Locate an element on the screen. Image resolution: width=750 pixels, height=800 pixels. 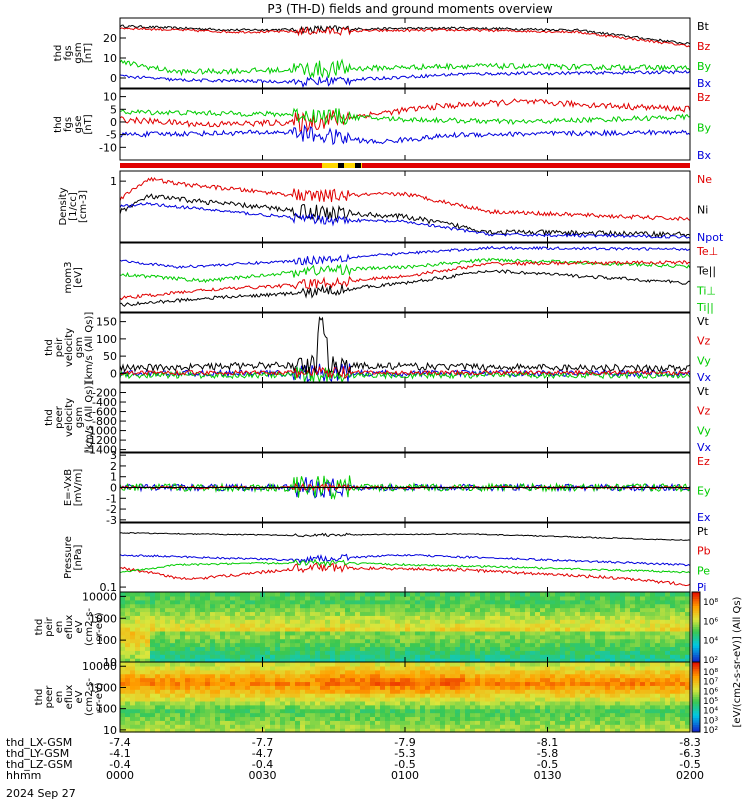
series-line-Ti⊥ is located at coordinates (405, 257).